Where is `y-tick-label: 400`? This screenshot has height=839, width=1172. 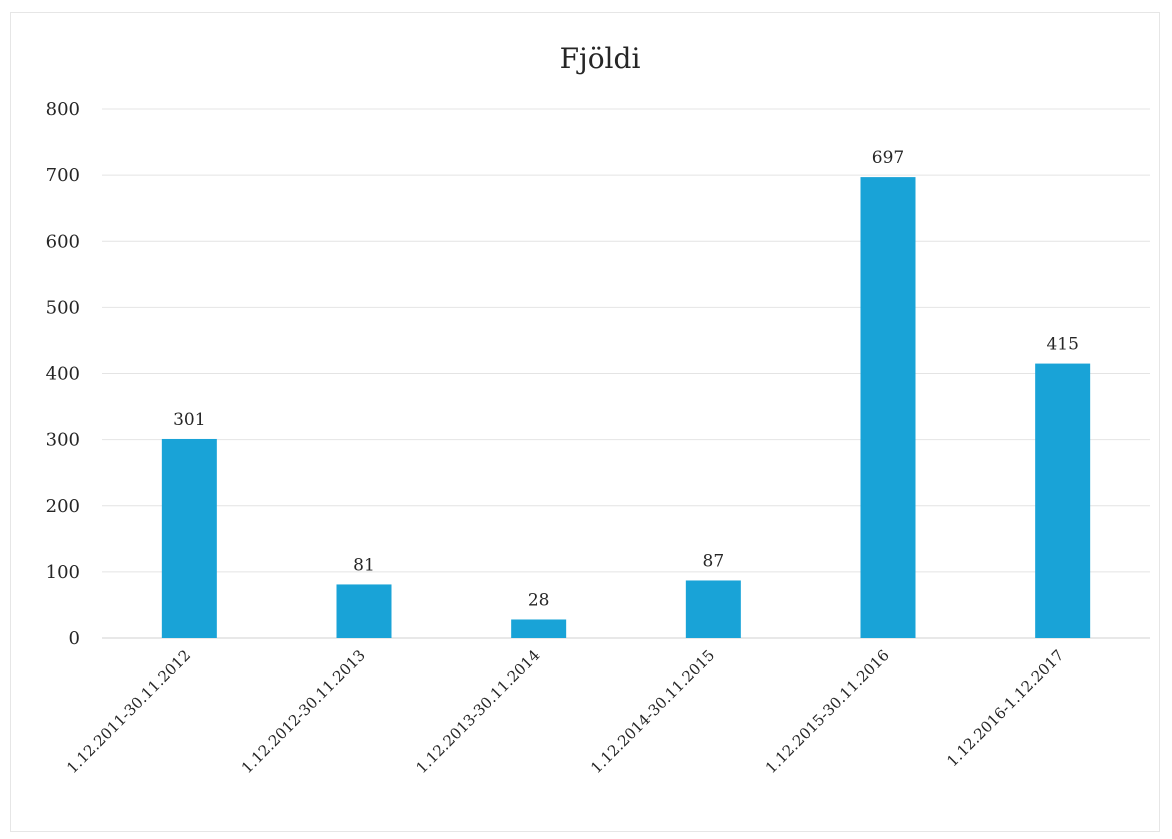 y-tick-label: 400 is located at coordinates (63, 374).